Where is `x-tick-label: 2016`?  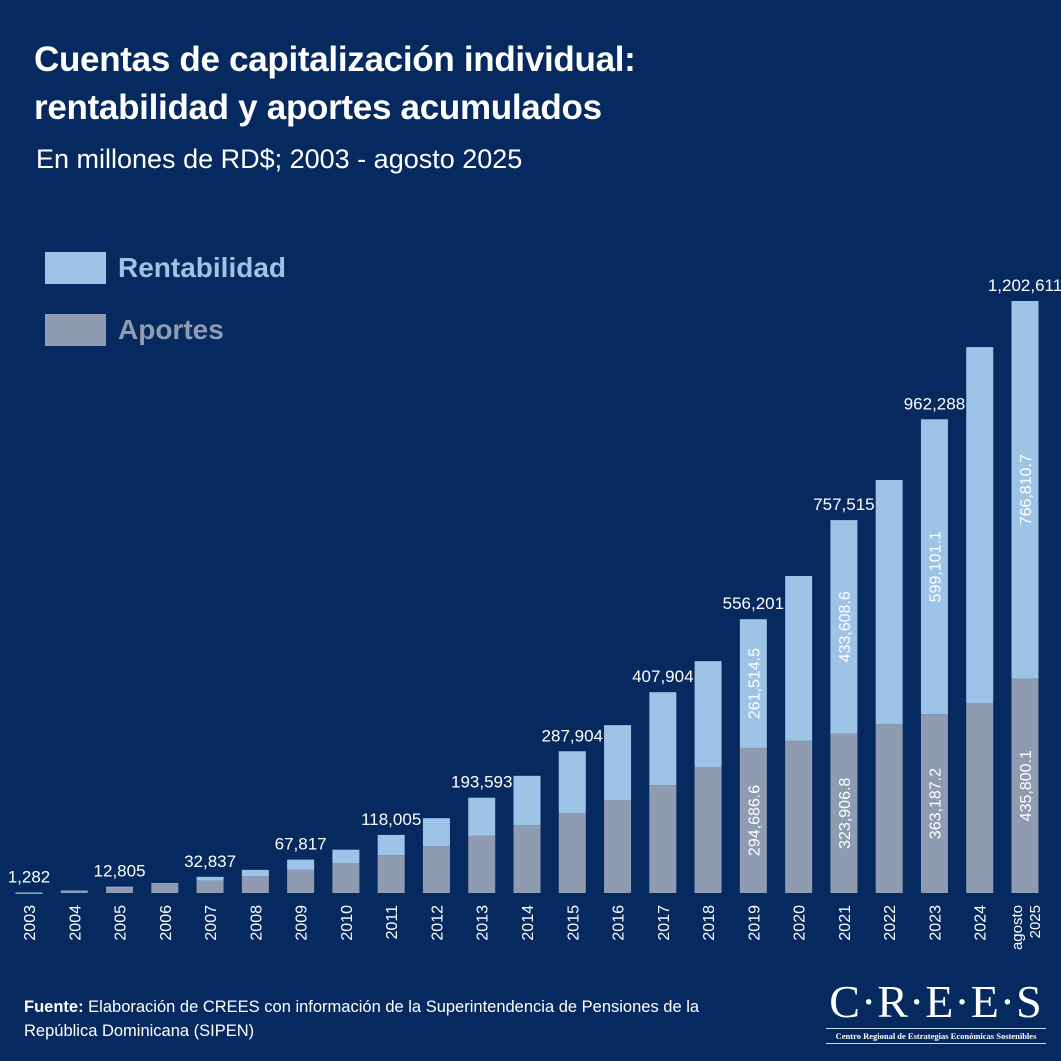
x-tick-label: 2016 is located at coordinates (619, 923).